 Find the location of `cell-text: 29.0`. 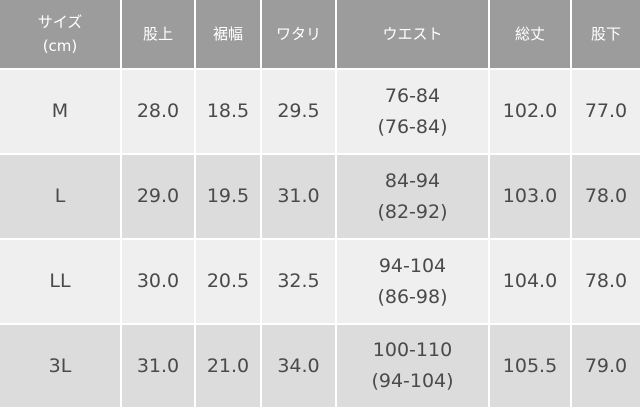

cell-text: 29.0 is located at coordinates (158, 196).